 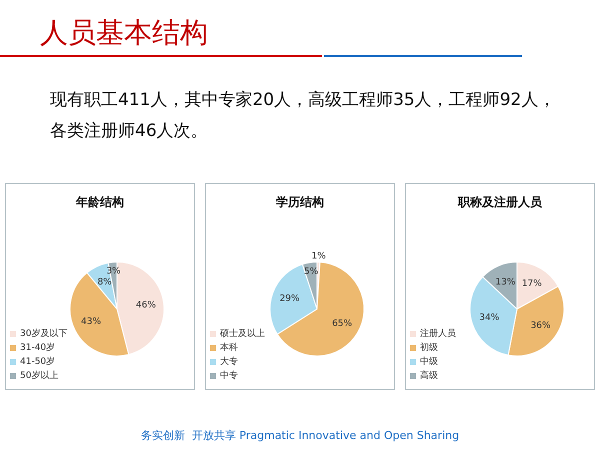 I want to click on legend-label: 中专, so click(x=229, y=376).